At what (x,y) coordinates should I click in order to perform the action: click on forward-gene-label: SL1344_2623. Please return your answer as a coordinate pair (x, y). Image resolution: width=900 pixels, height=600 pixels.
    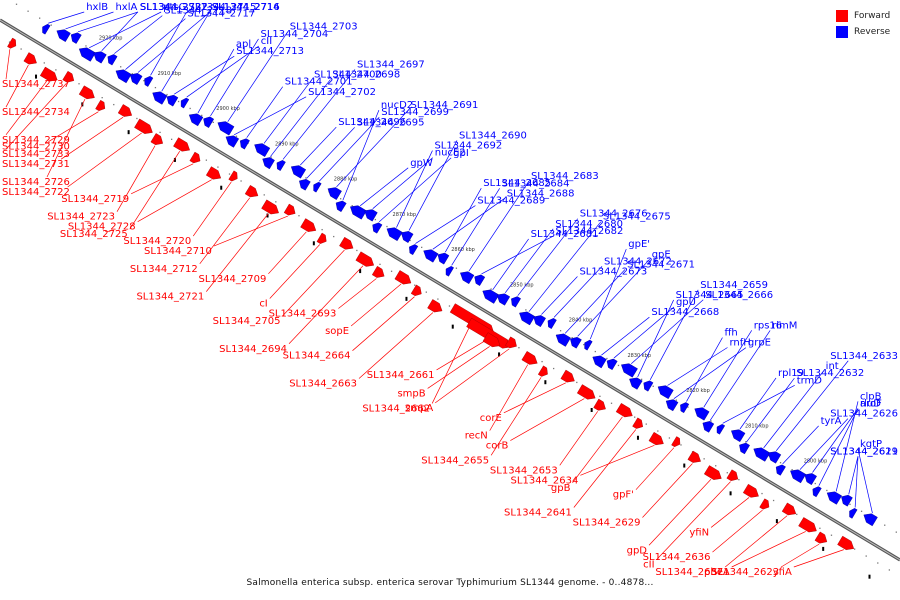
    Looking at the image, I should click on (745, 572).